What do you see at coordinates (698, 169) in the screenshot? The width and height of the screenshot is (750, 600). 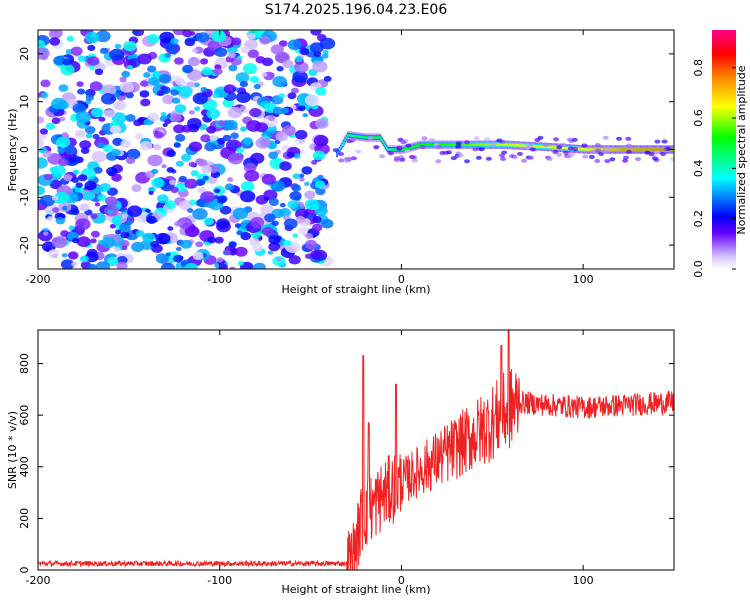 I see `colorbar-tick-label: 0.4` at bounding box center [698, 169].